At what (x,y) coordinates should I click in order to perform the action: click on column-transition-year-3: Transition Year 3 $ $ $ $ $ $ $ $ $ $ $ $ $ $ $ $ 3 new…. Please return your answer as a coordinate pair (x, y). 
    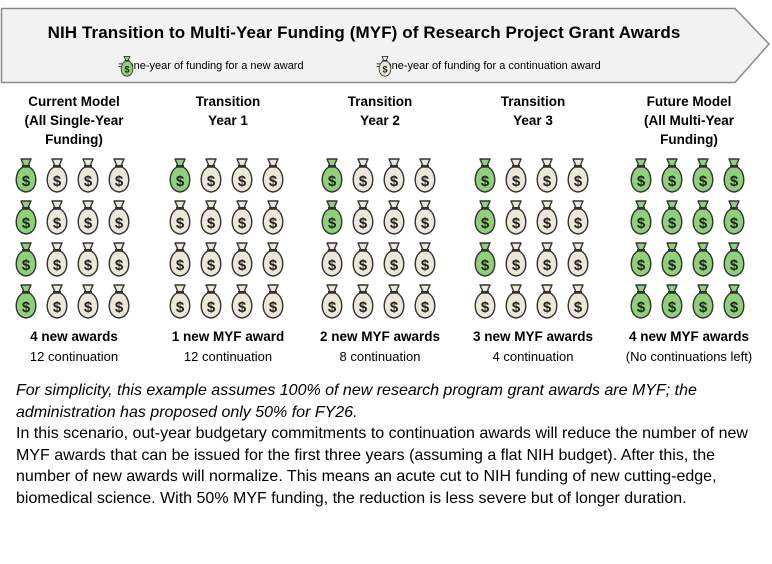
    Looking at the image, I should click on (533, 228).